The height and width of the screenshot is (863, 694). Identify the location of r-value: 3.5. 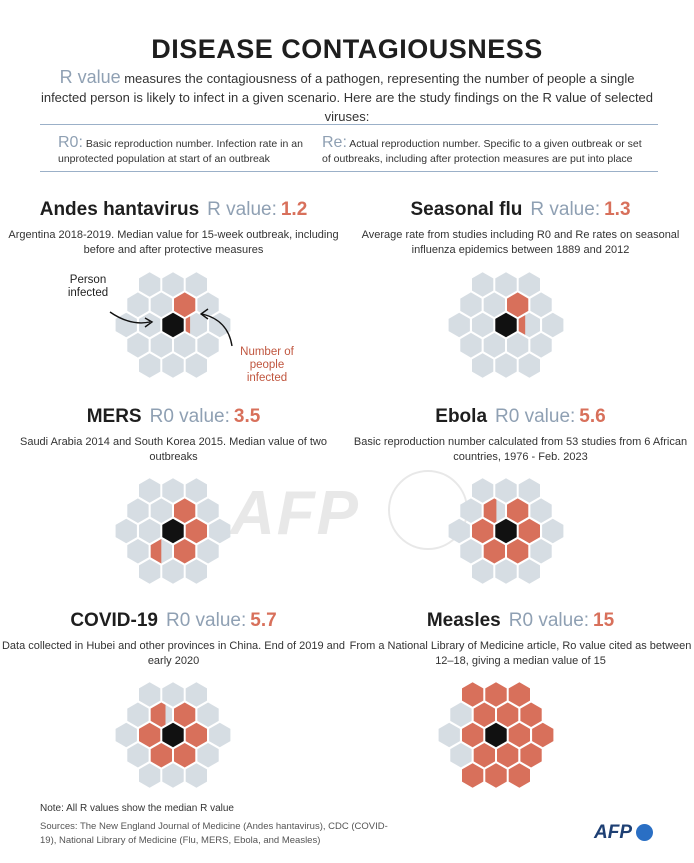
(247, 416).